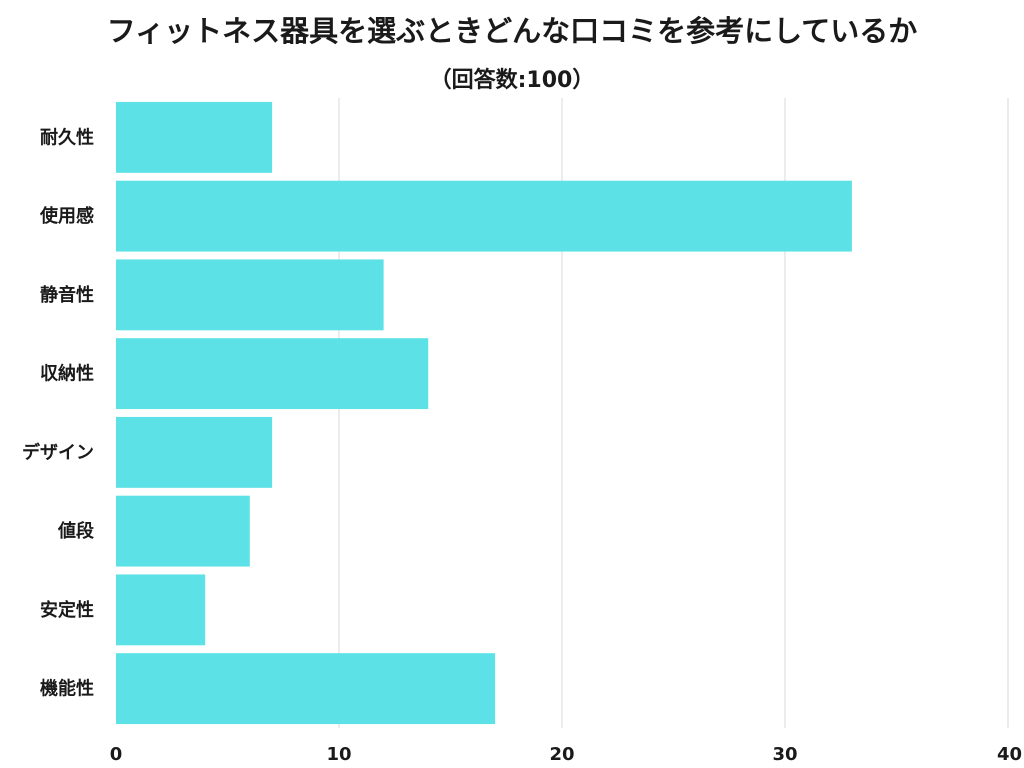 The width and height of the screenshot is (1024, 768). What do you see at coordinates (1009, 754) in the screenshot?
I see `x-tick-label-40: 40` at bounding box center [1009, 754].